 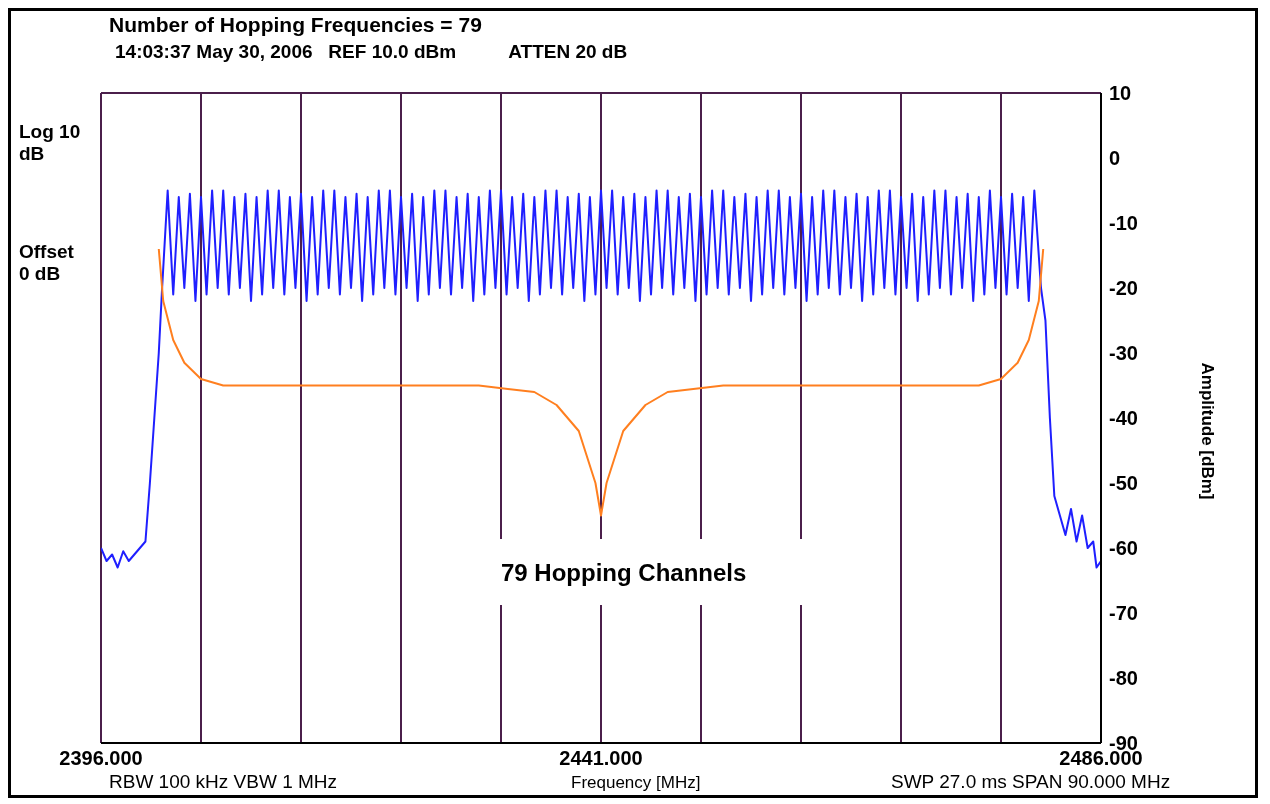 I want to click on y-tick-label: -70, so click(x=1123, y=613).